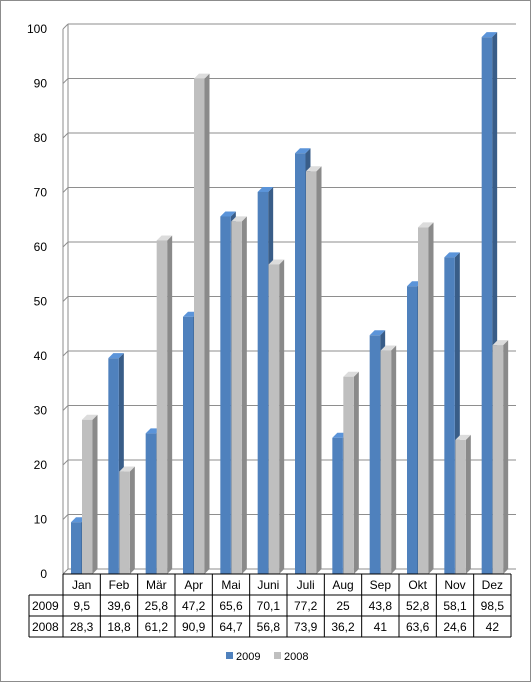  I want to click on data-label-2008: 42, so click(493, 627).